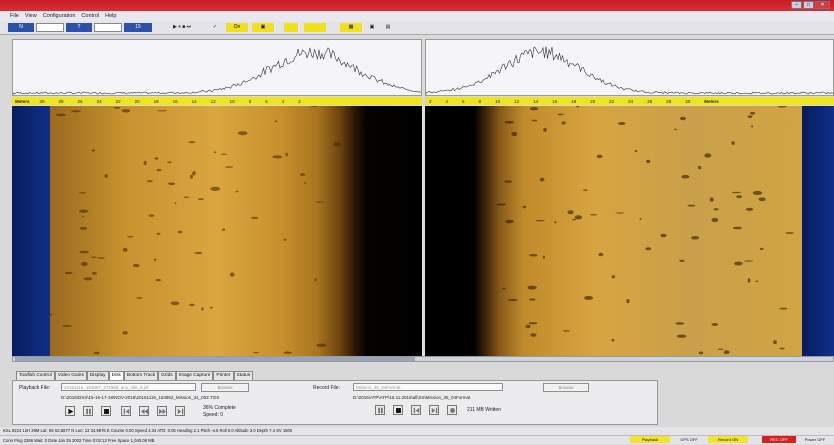  I want to click on tab-video-gains: Video Gains, so click(70, 375).